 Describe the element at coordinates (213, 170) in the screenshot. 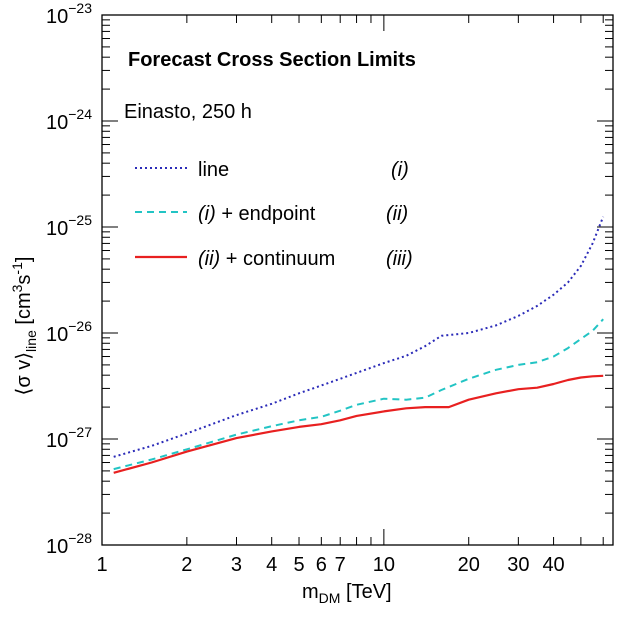

I see `legend-label-line: line` at that location.